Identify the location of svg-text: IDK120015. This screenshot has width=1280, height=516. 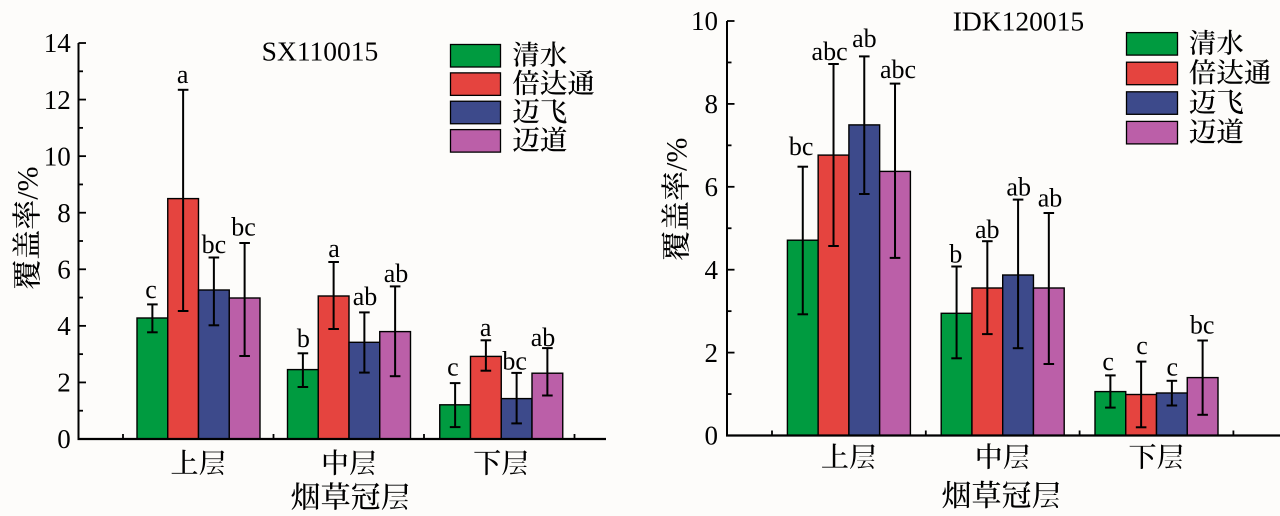
(1018, 21).